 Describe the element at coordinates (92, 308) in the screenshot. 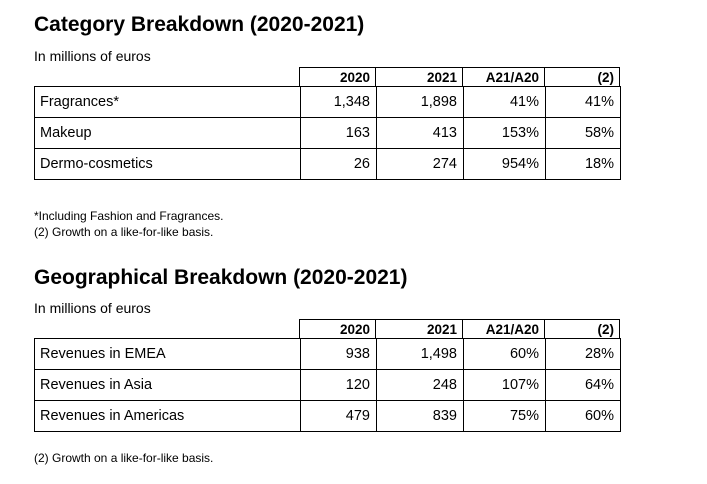

I see `geographical-unit: In millions of euros` at that location.